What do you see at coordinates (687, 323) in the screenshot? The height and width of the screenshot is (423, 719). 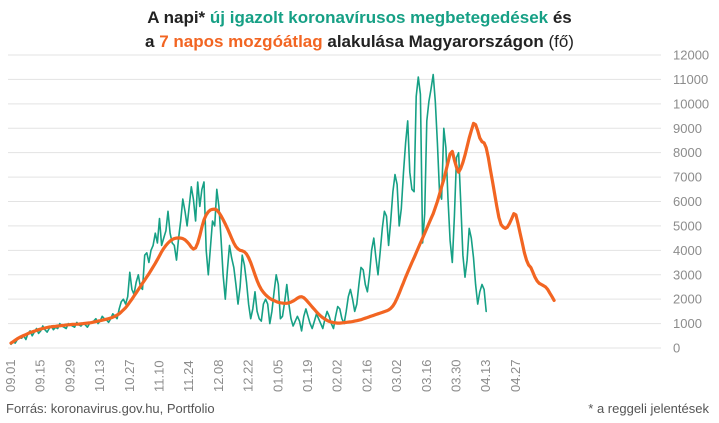 I see `y-tick-label: 1000` at bounding box center [687, 323].